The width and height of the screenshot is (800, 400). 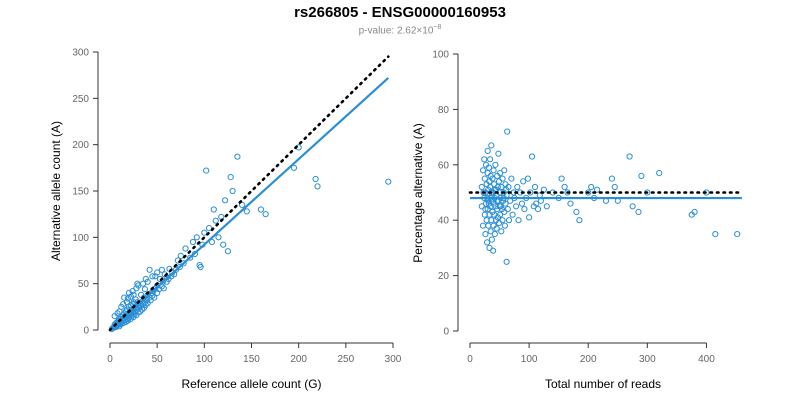 What do you see at coordinates (588, 359) in the screenshot?
I see `x-tick-label: 200` at bounding box center [588, 359].